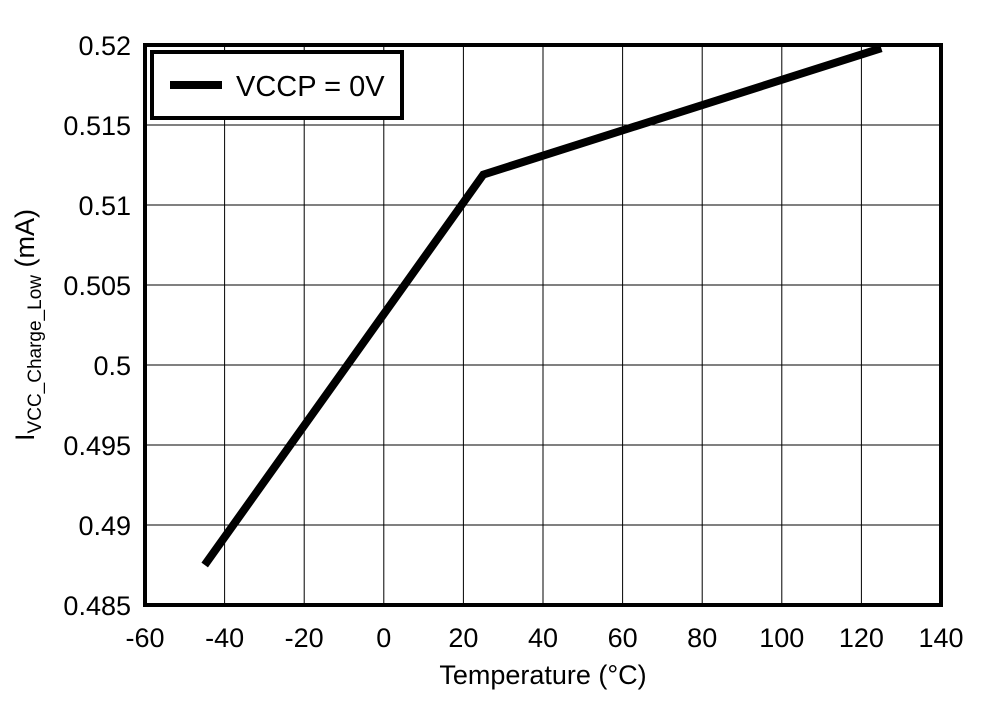 This screenshot has width=988, height=706. What do you see at coordinates (97, 606) in the screenshot?
I see `y-tick-label: 0.485` at bounding box center [97, 606].